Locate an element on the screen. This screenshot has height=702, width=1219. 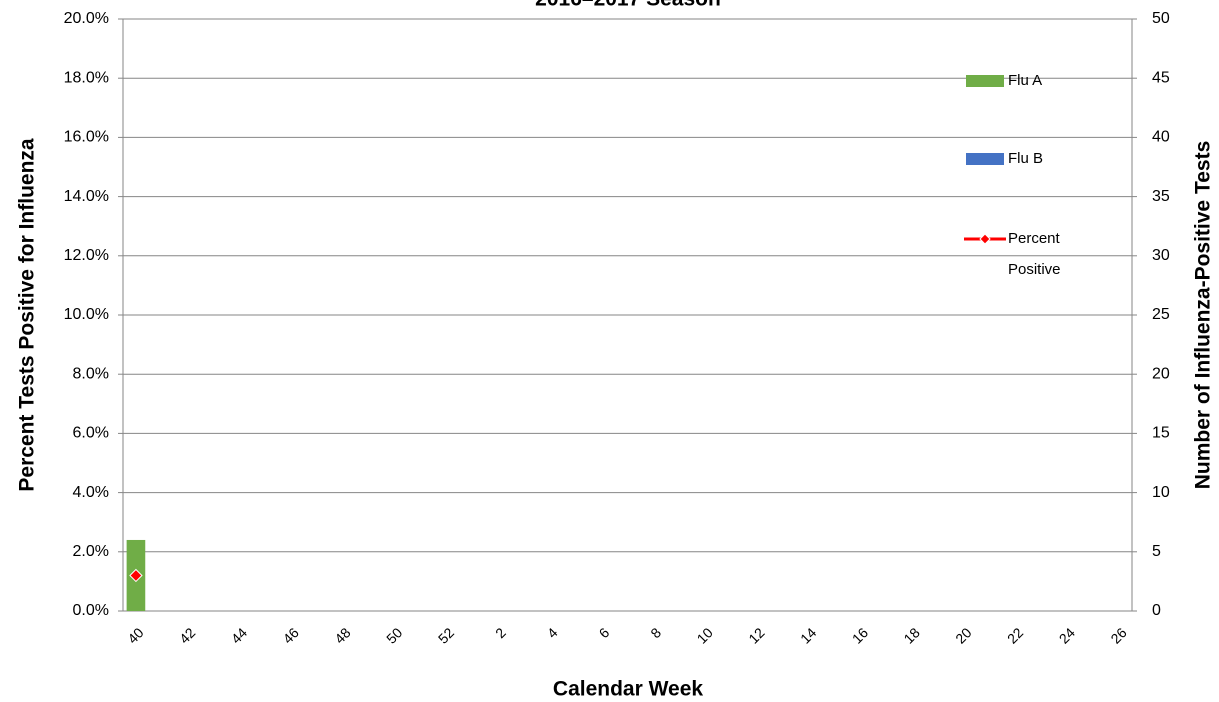
y2-axis-label: Number of Influenza-Positive Tests is located at coordinates (1203, 315).